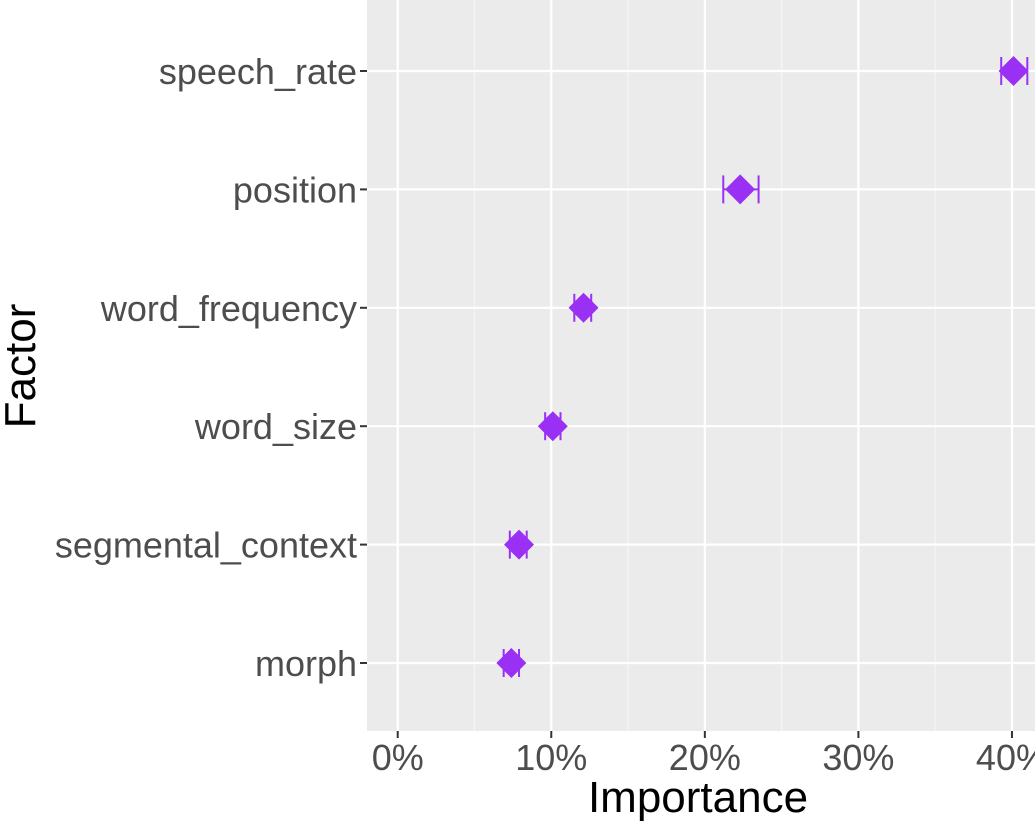  What do you see at coordinates (228, 308) in the screenshot?
I see `y-tick-label: word_frequency` at bounding box center [228, 308].